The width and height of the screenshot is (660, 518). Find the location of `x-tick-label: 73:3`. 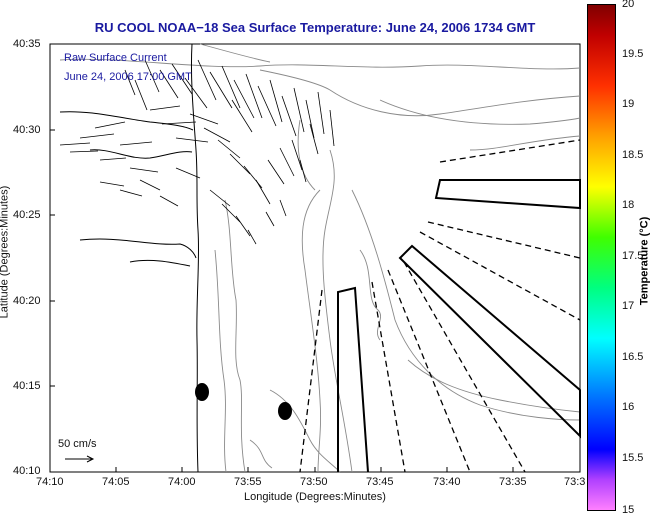

x-tick-label: 73:3 is located at coordinates (575, 482).